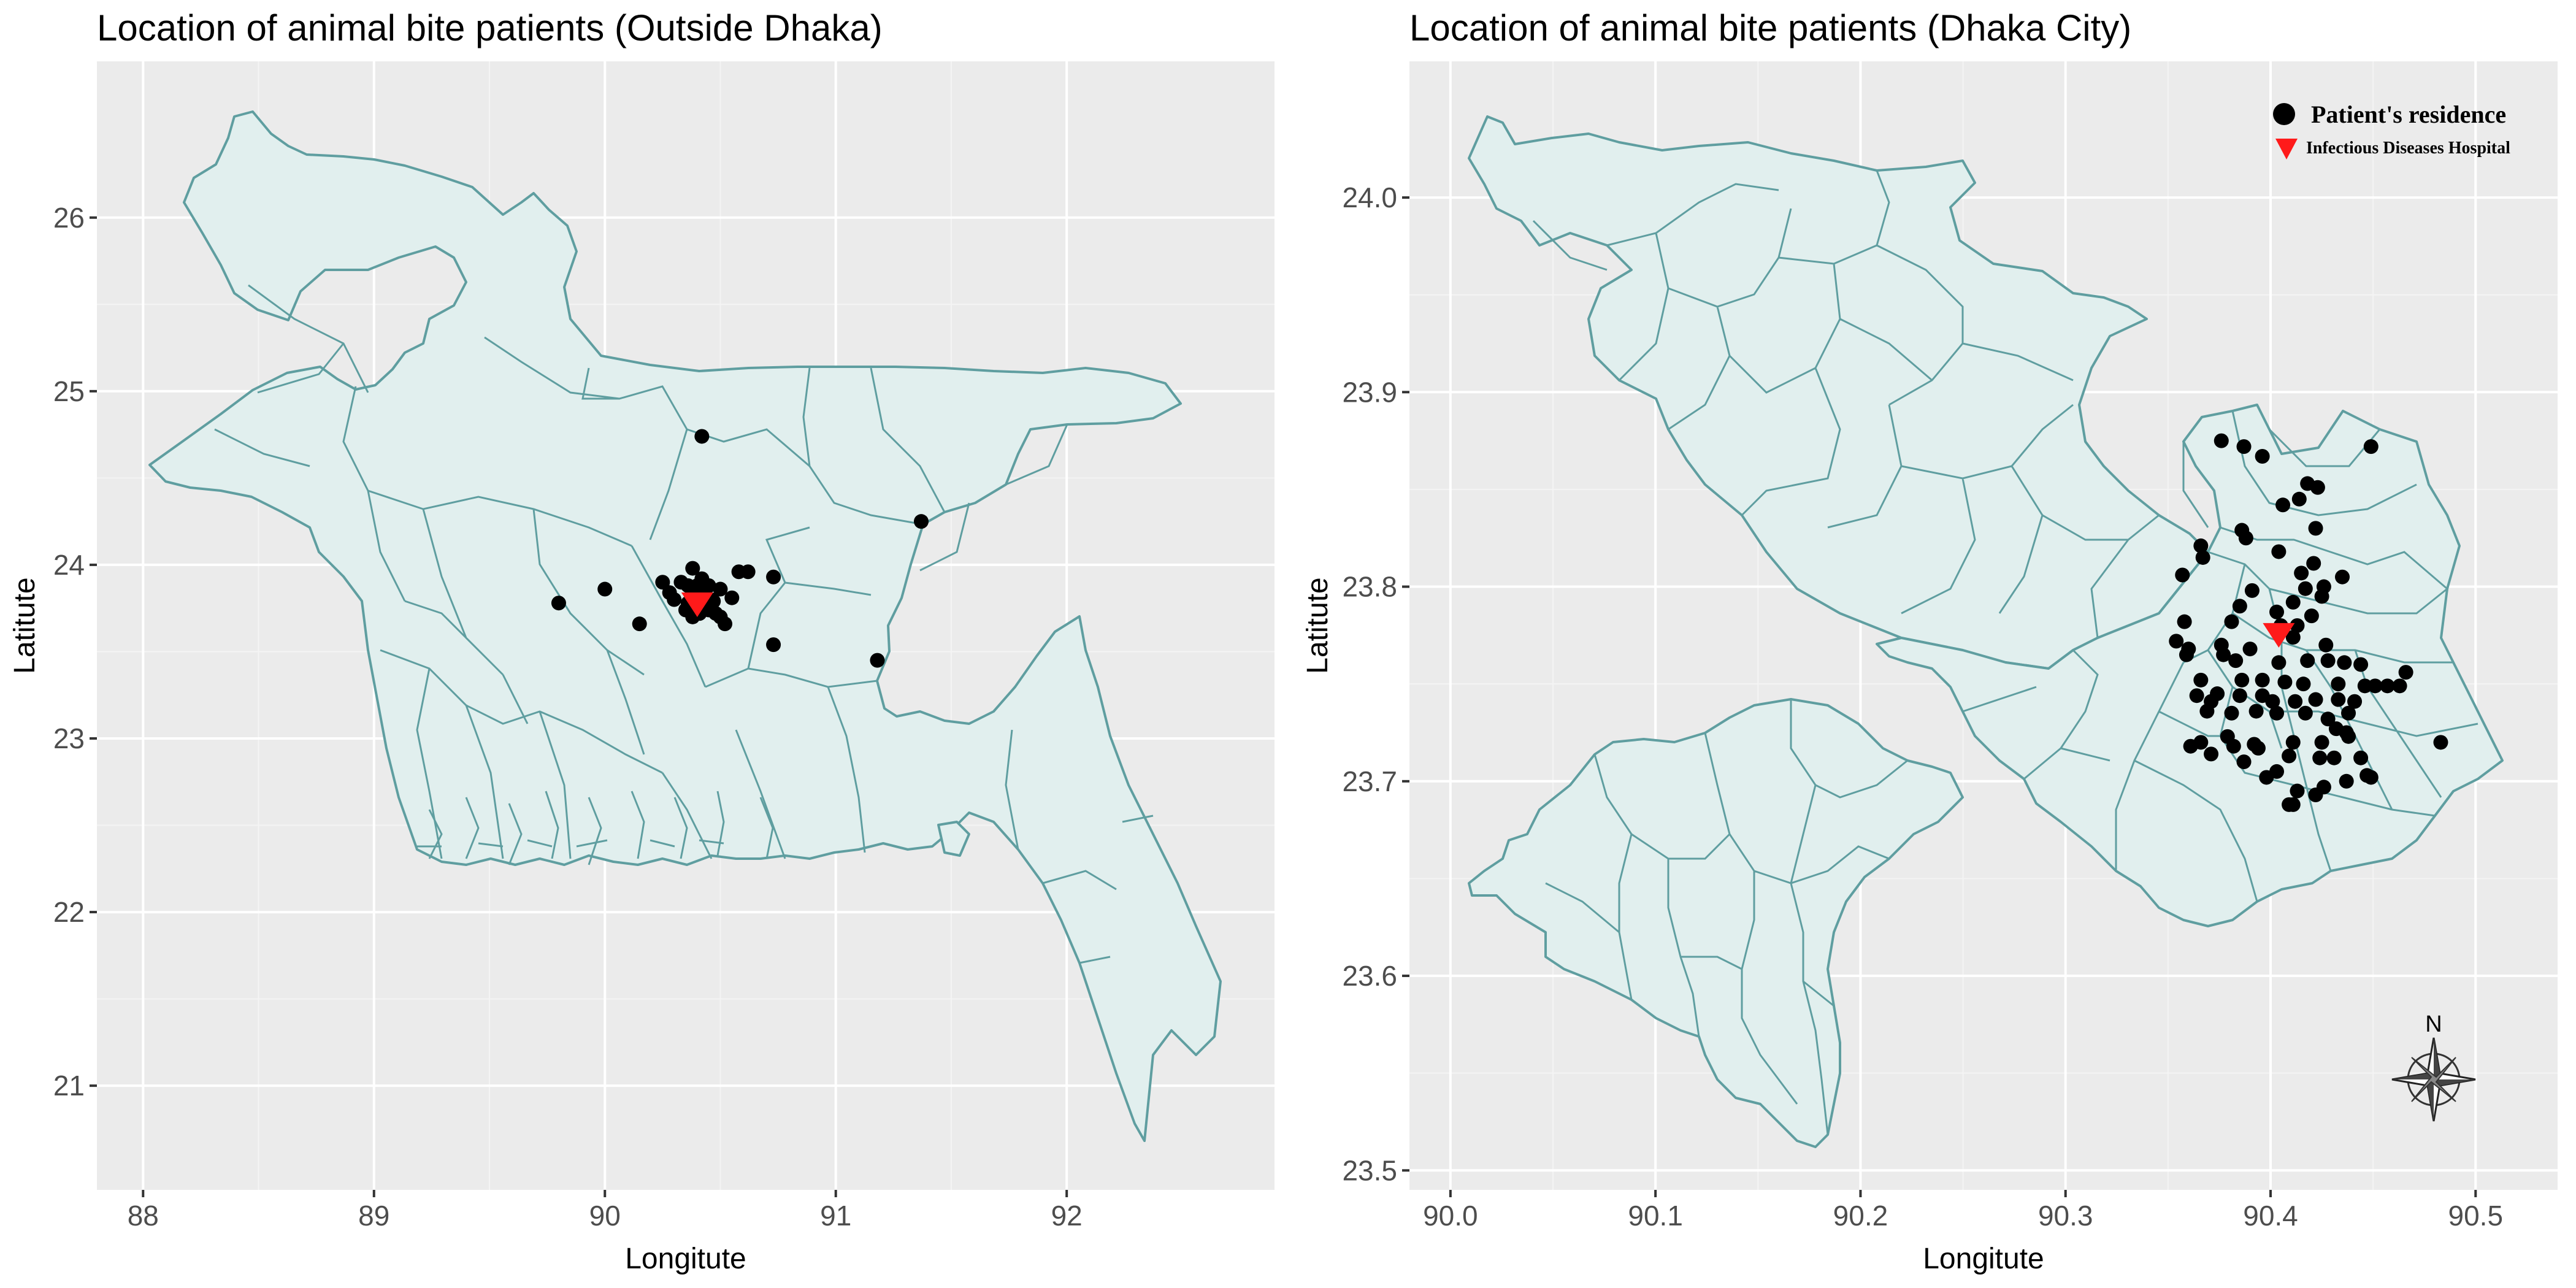 This screenshot has width=2576, height=1288. I want to click on x-tick-label: 91, so click(835, 1216).